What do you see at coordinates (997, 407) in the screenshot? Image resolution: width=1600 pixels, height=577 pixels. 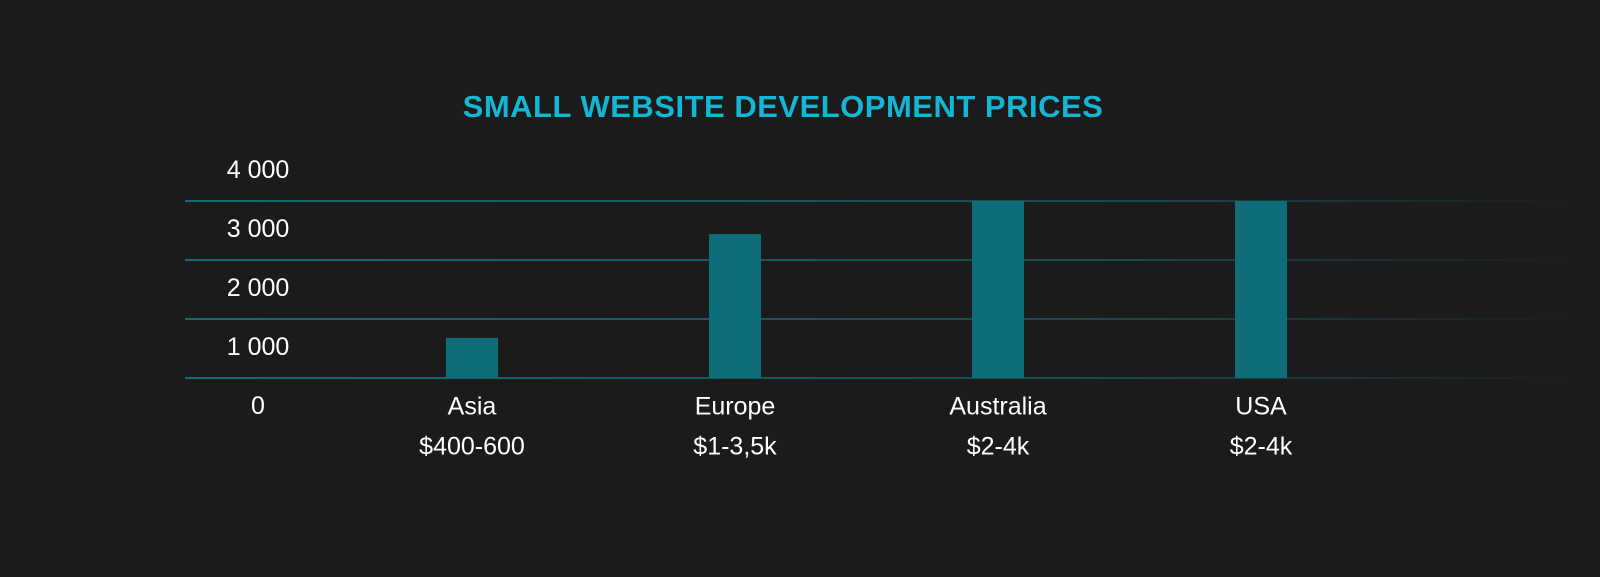 I see `x-tick-label: Australia` at bounding box center [997, 407].